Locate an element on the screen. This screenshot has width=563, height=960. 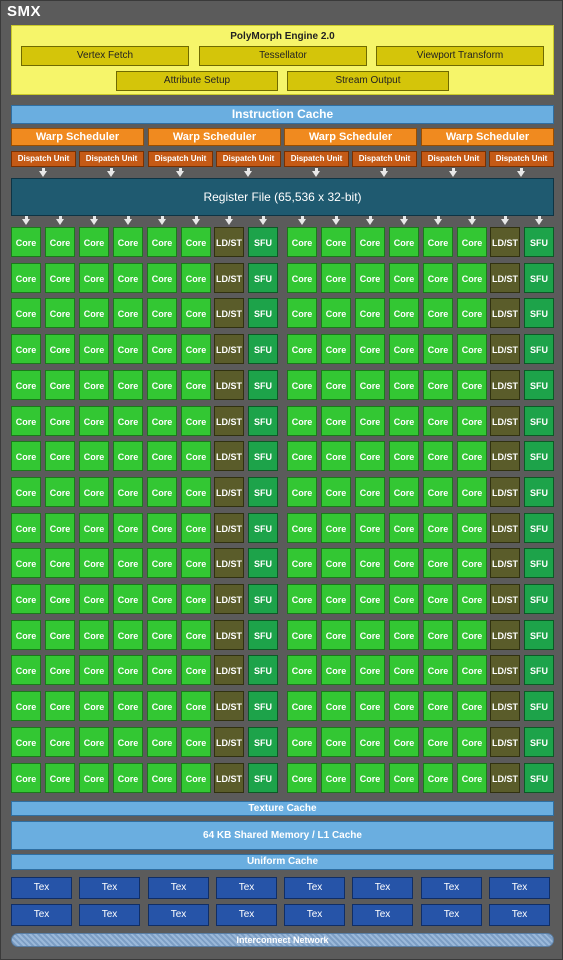
smx-title: SMX is located at coordinates (24, 11).